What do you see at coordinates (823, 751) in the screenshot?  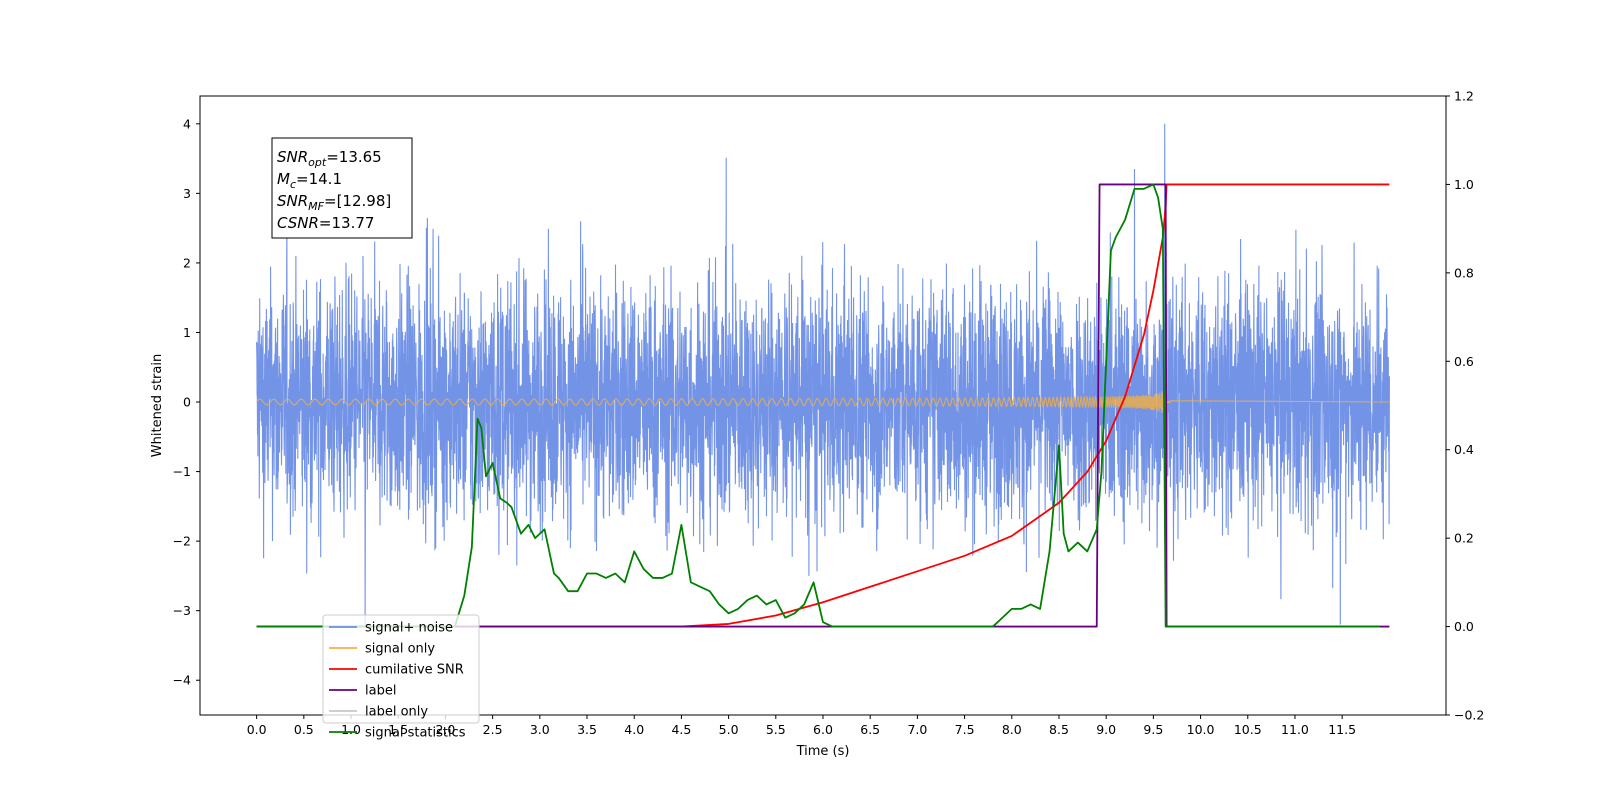 I see `x-axis-label: Time (s)` at bounding box center [823, 751].